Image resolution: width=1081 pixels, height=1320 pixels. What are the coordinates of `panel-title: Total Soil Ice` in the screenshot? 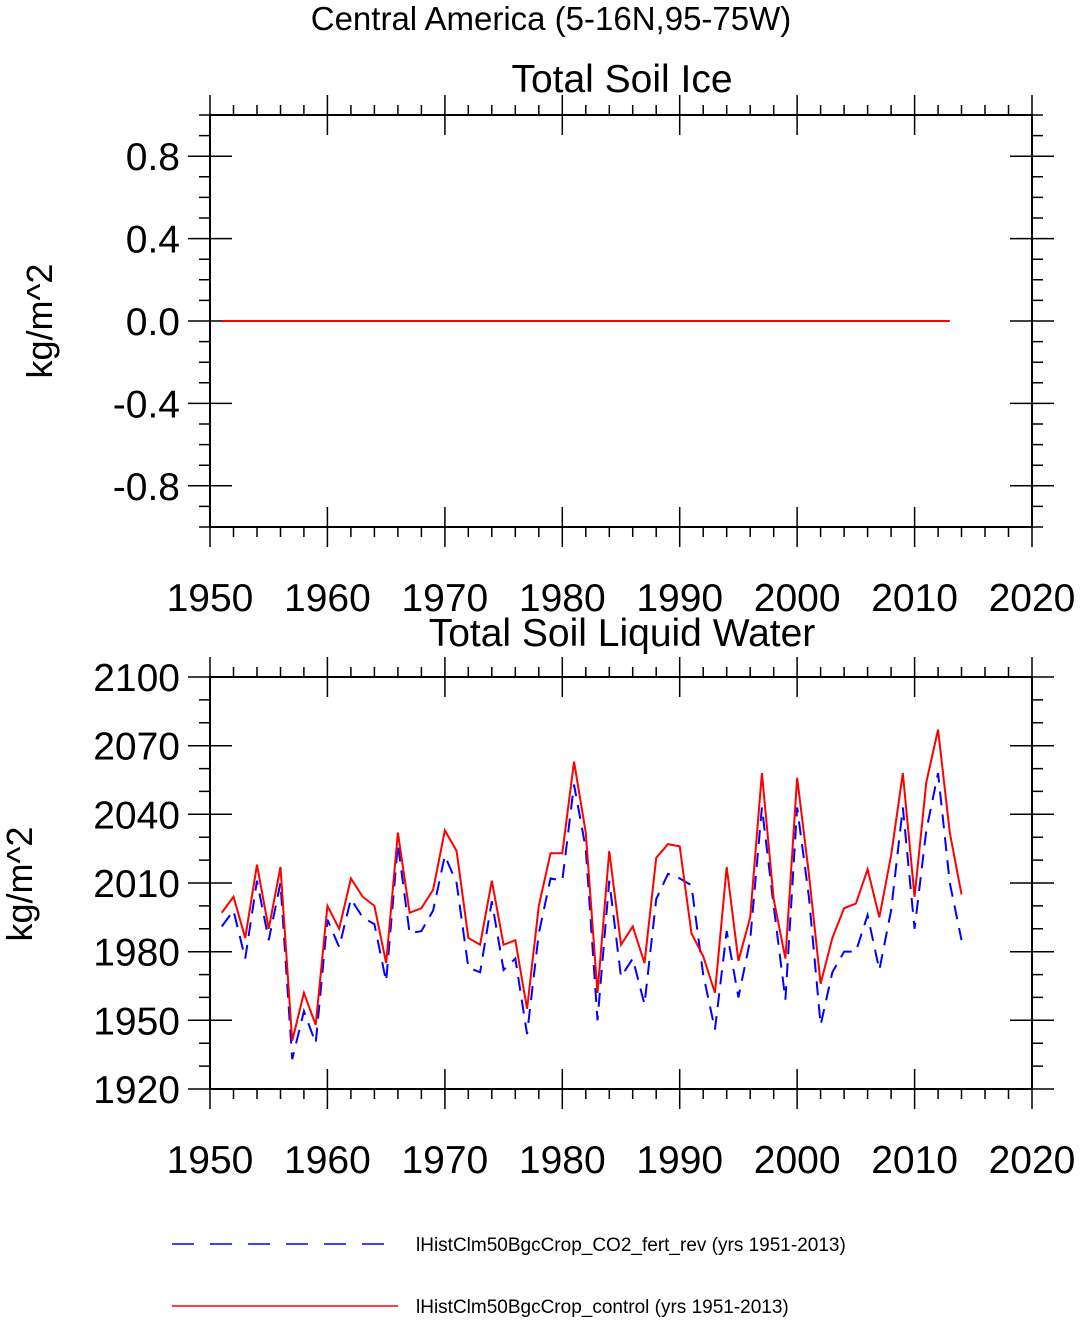 It's located at (621, 79).